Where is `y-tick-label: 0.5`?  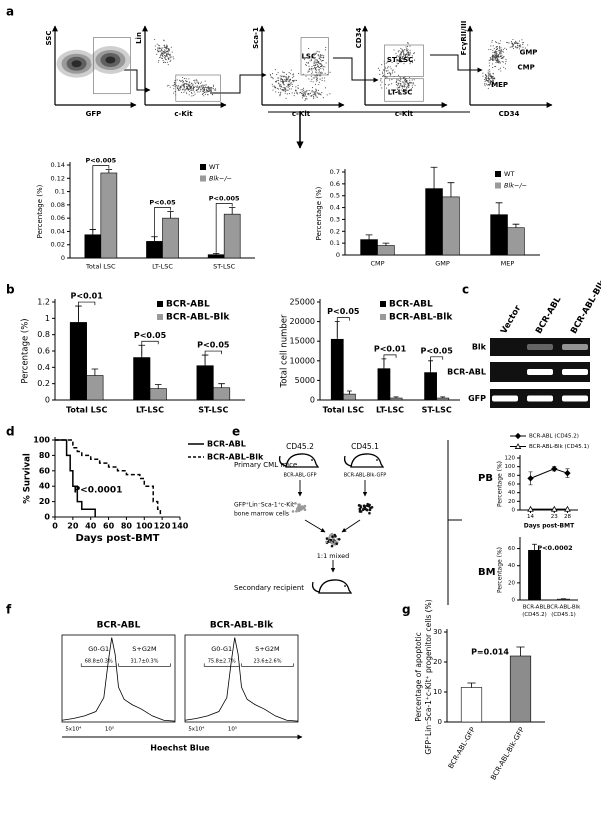 y-tick-label: 0.5 is located at coordinates (335, 196).